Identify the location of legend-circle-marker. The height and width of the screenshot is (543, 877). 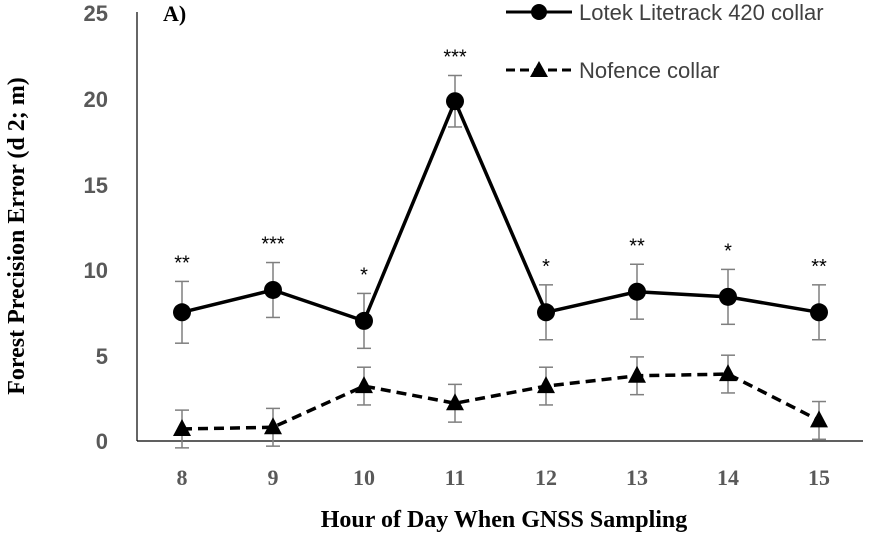
(539, 12).